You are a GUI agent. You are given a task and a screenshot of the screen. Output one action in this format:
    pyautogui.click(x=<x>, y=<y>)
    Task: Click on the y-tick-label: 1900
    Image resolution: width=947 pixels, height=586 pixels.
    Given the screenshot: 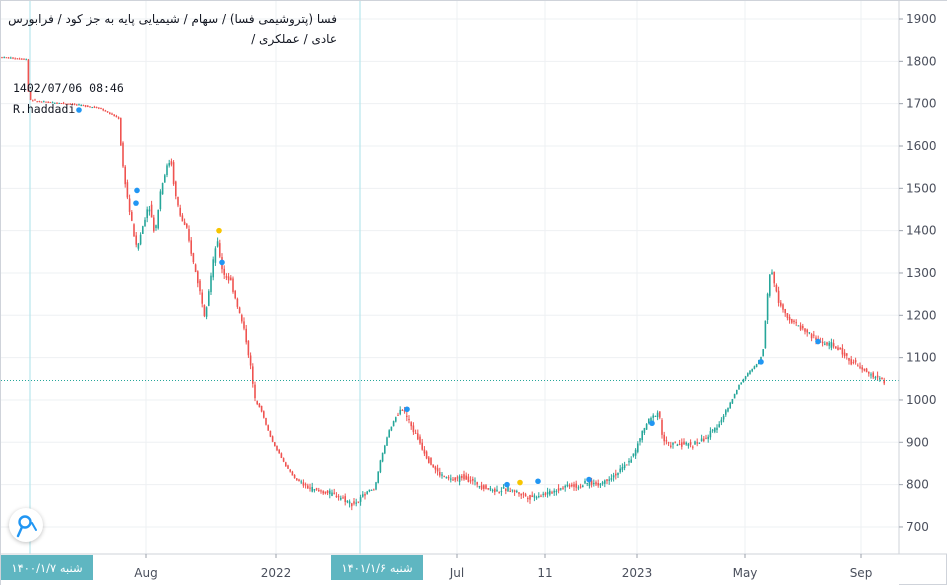 What is the action you would take?
    pyautogui.click(x=921, y=19)
    